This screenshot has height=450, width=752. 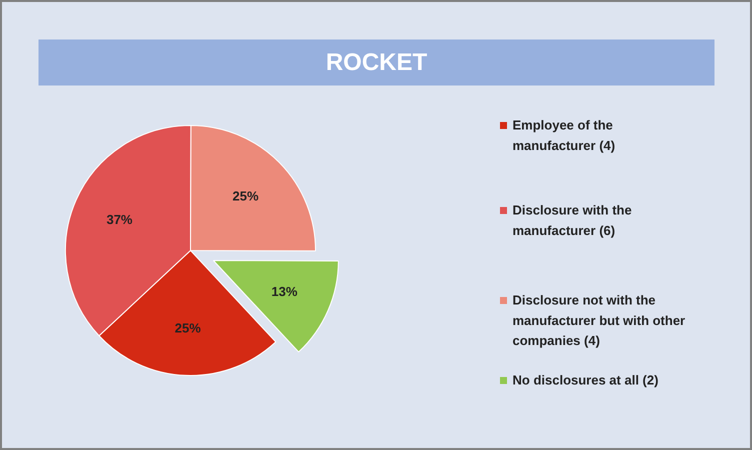 I want to click on legend-label: Employee of the manufacturer (4), so click(x=564, y=135).